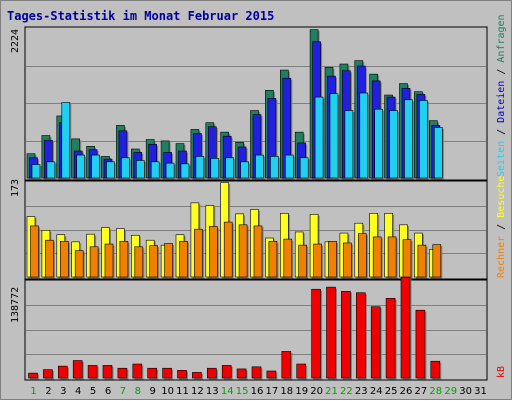 The width and height of the screenshot is (512, 401). I want to click on day-label: 18, so click(286, 391).